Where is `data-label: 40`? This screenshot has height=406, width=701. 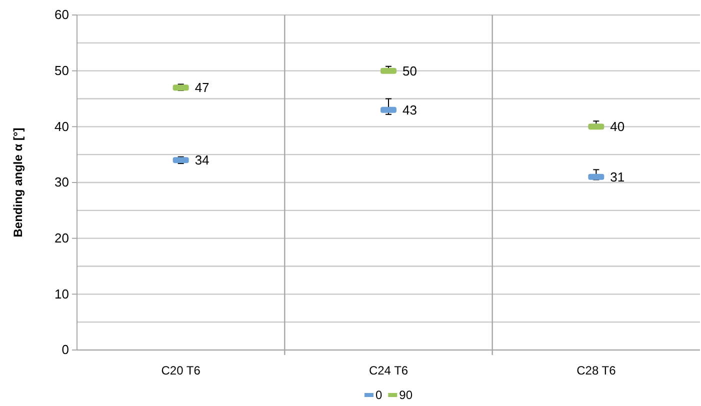
data-label: 40 is located at coordinates (617, 126).